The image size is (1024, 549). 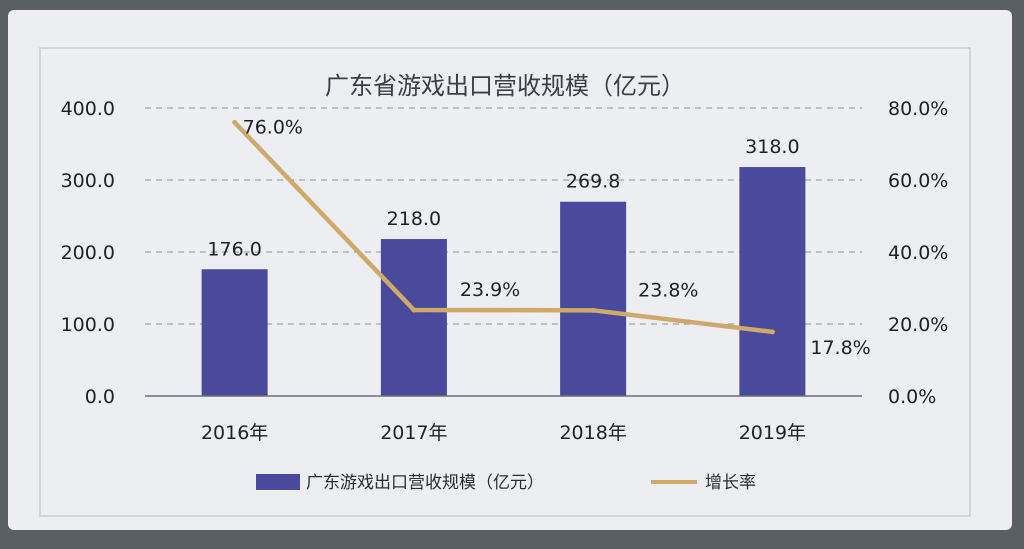 I want to click on left-axis: 0.0 100.0 200.0 300.0 400.0, so click(x=88, y=253).